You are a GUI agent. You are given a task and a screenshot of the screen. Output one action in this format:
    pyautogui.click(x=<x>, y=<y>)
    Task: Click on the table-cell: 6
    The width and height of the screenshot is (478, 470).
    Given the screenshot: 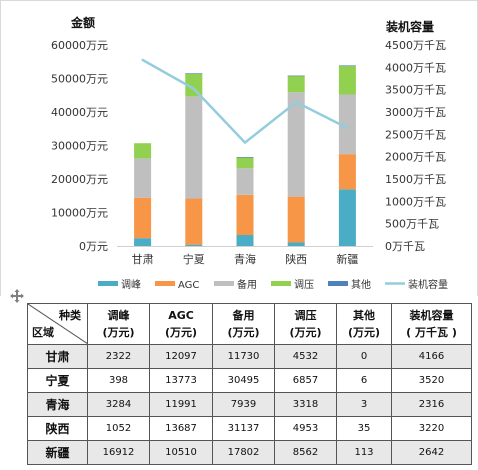 What is the action you would take?
    pyautogui.click(x=364, y=380)
    